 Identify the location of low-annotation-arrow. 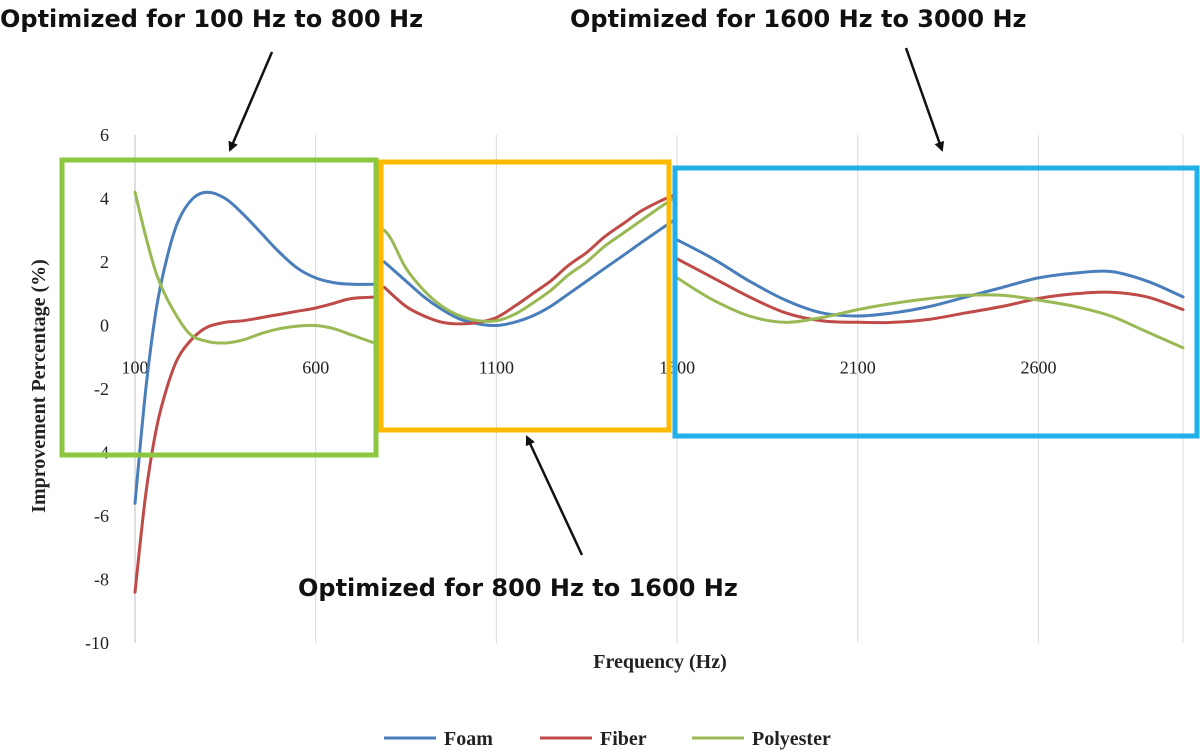
(251, 101).